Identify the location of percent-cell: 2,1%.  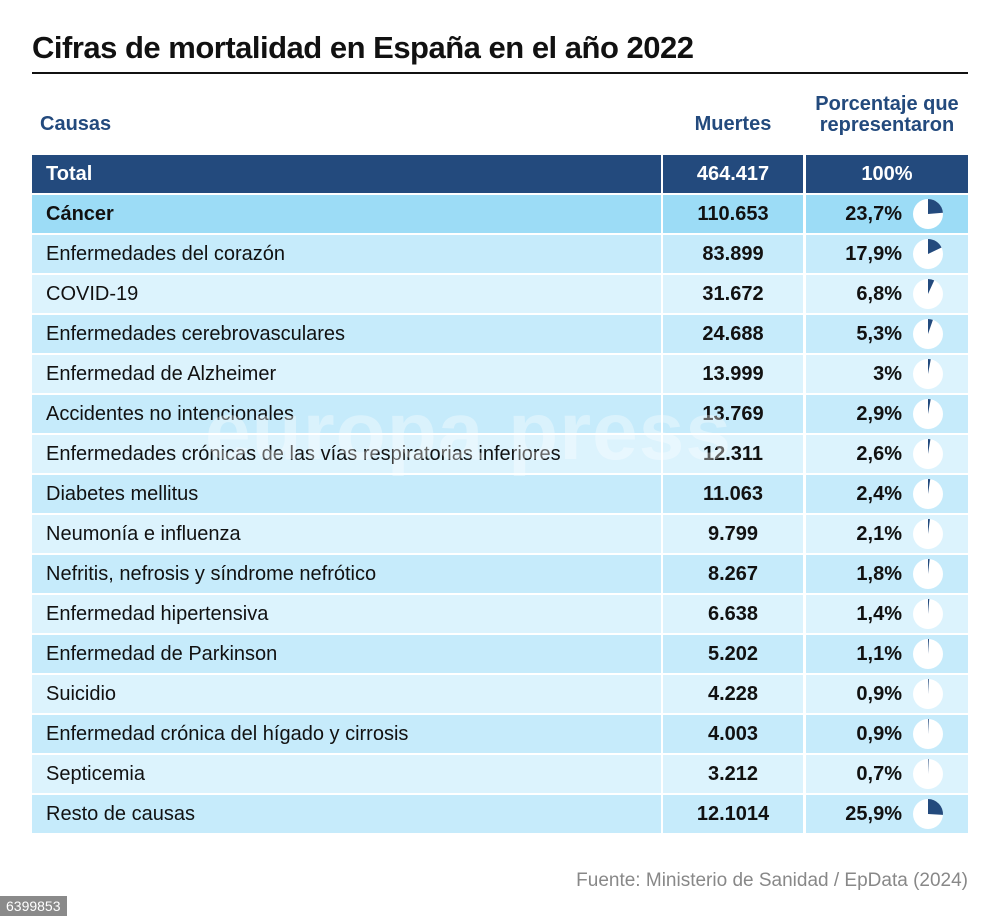
(887, 534).